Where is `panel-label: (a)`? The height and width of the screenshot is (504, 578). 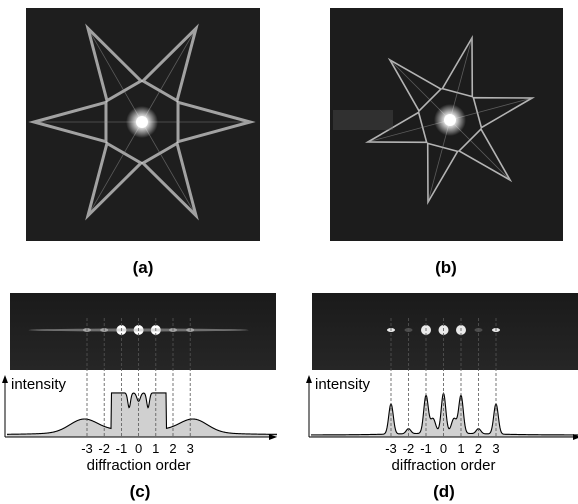 panel-label: (a) is located at coordinates (143, 267).